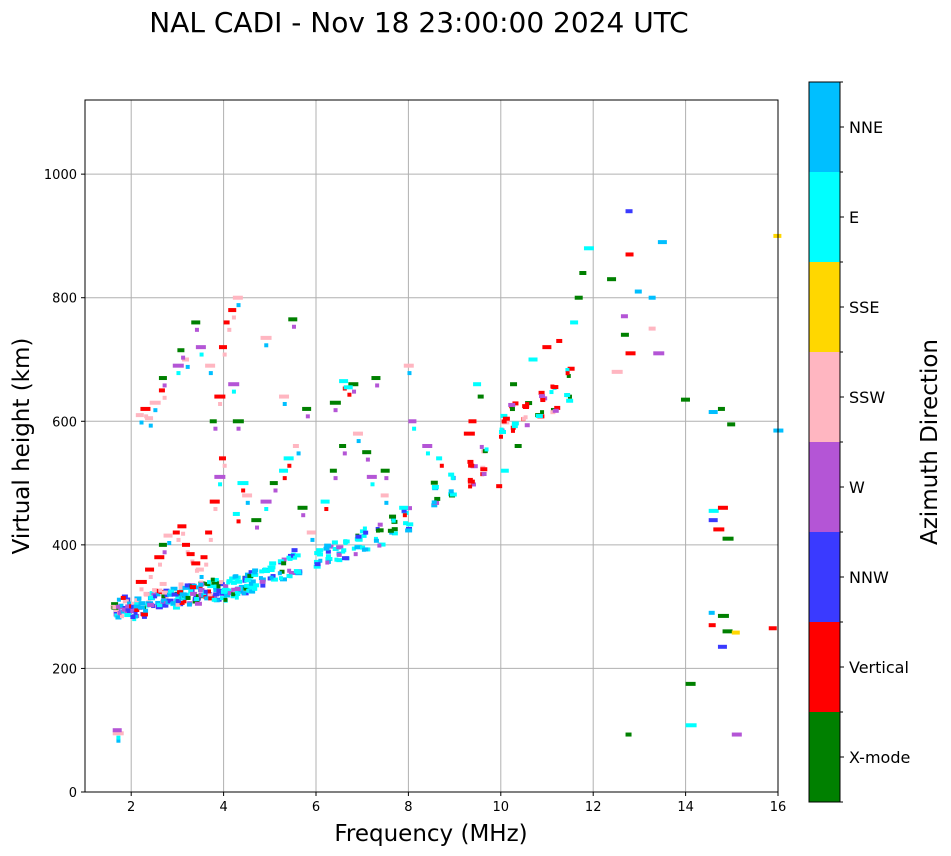 The image size is (951, 856). Describe the element at coordinates (859, 442) in the screenshot. I see `colorbar: X-mode Vertical NNW W SSW SSE E NNE` at that location.